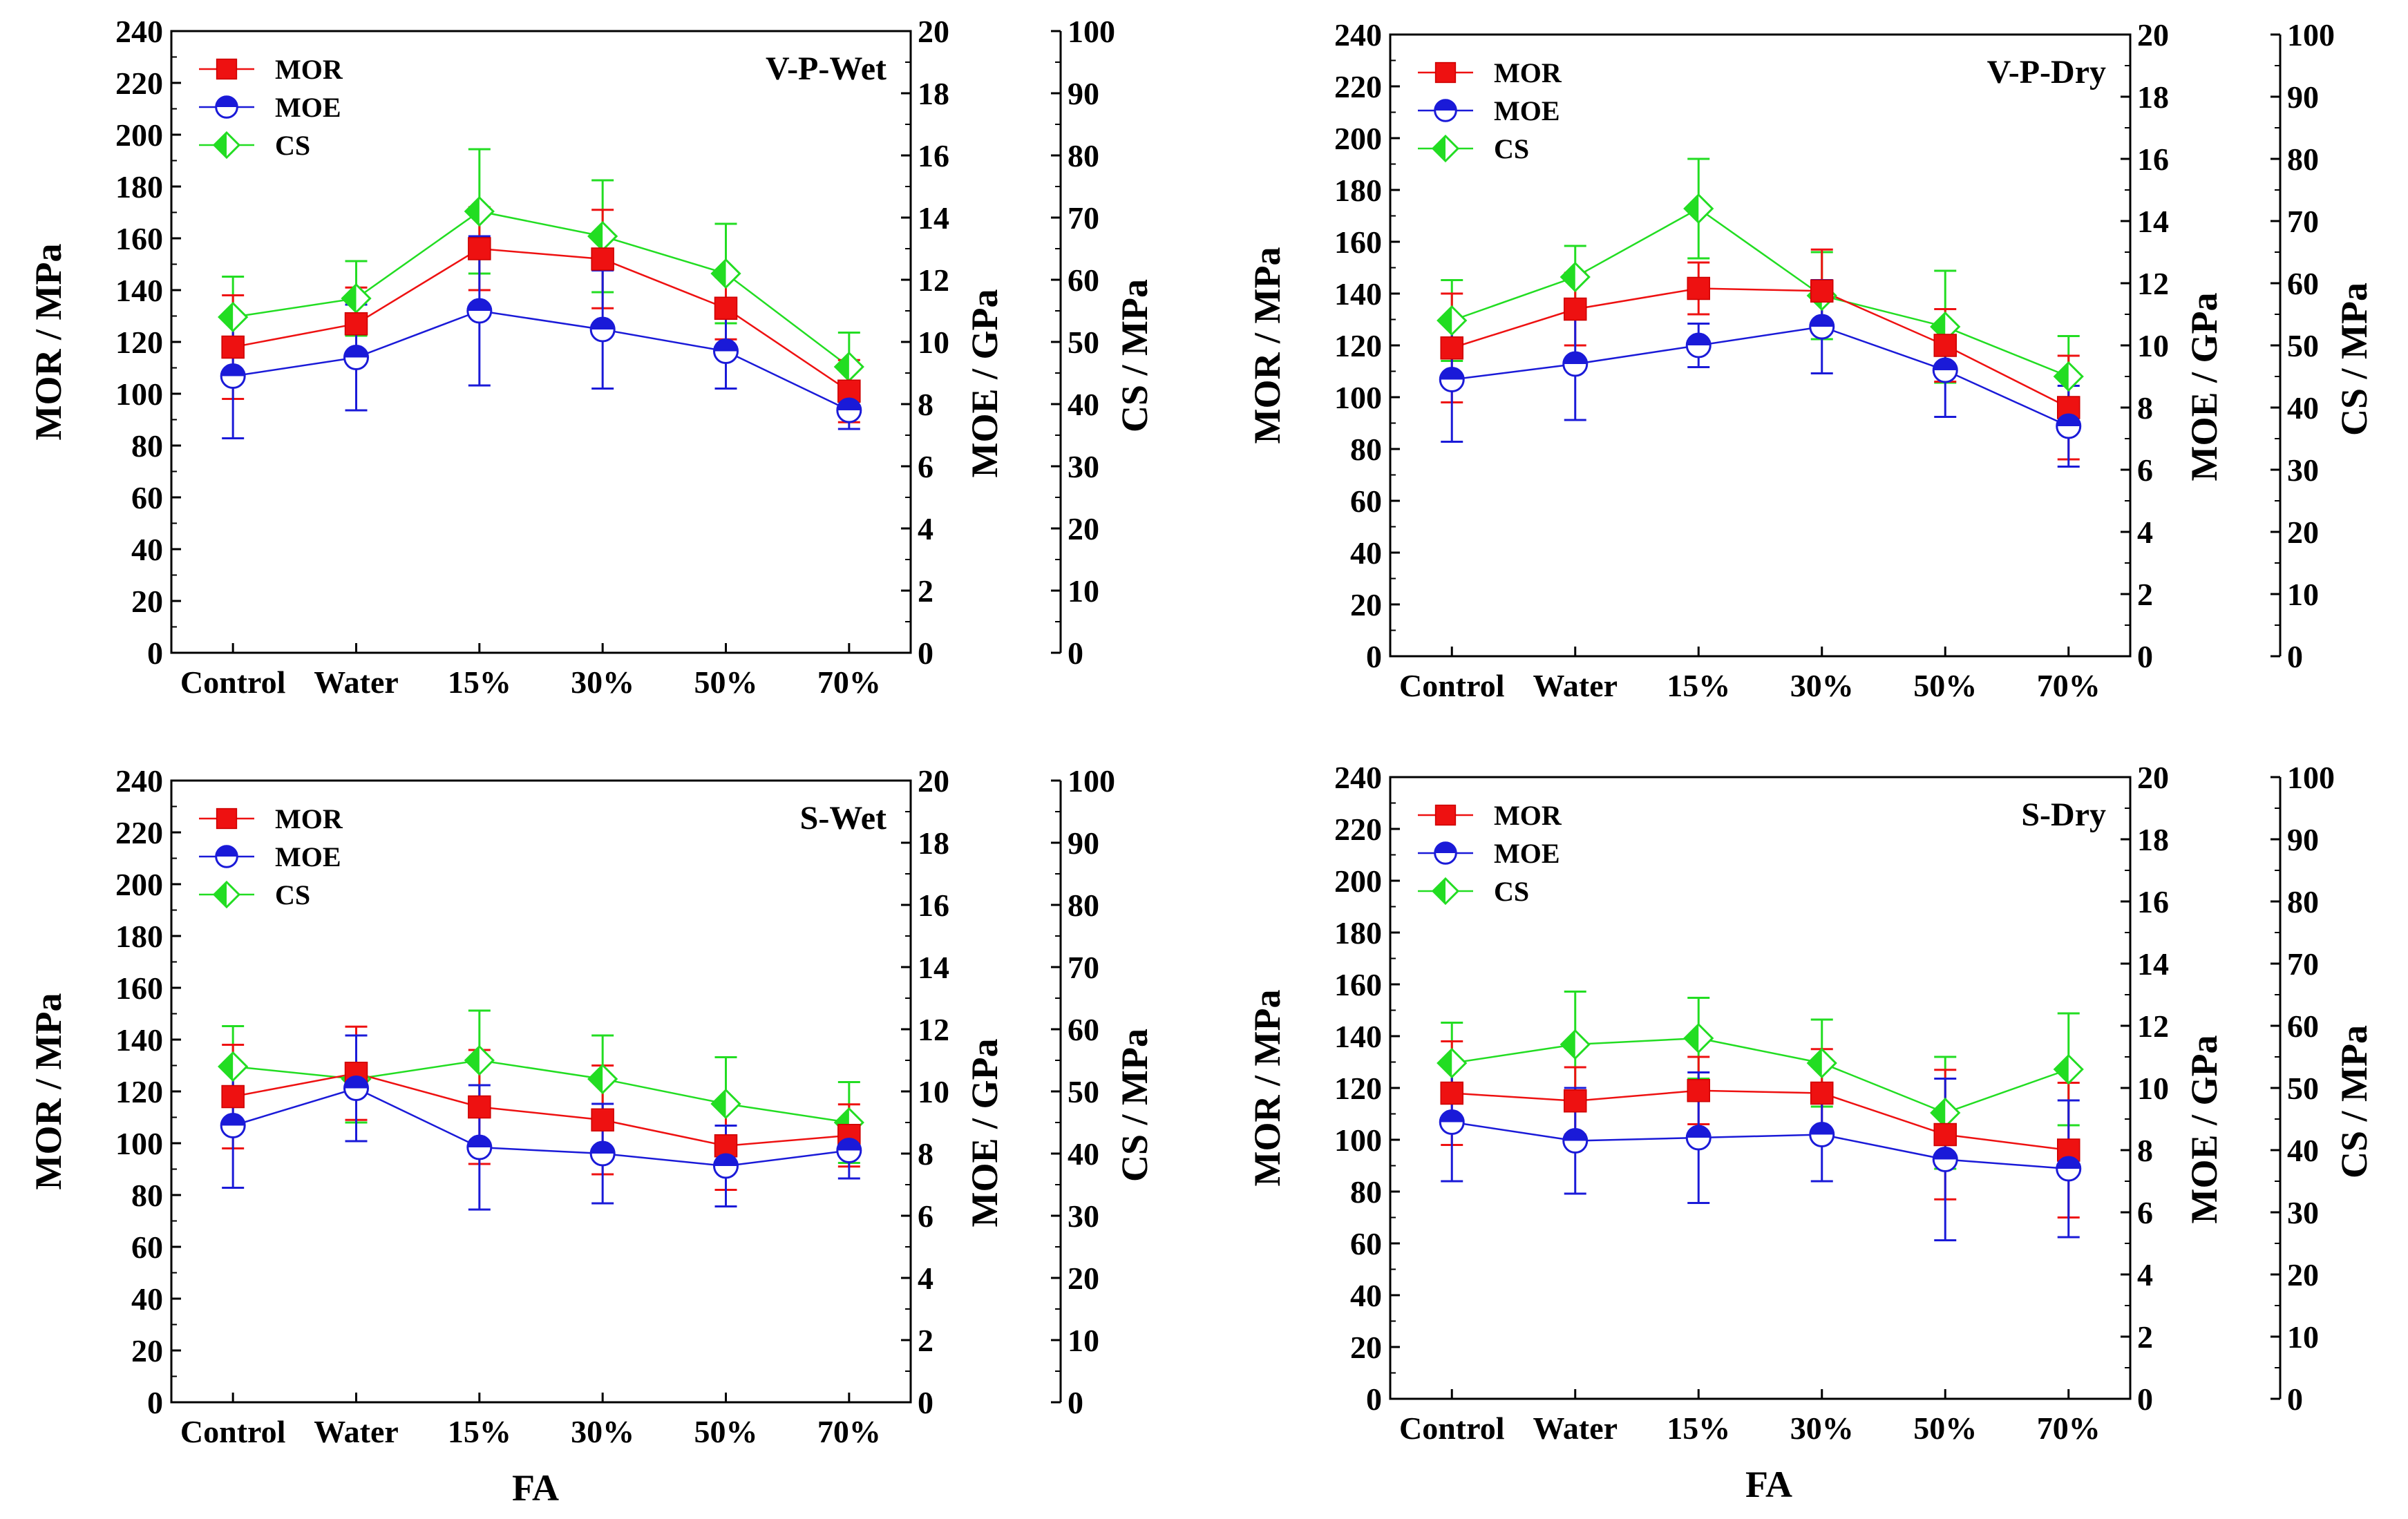 Image resolution: width=2408 pixels, height=1519 pixels. What do you see at coordinates (1083, 1091) in the screenshot?
I see `cs-tick-label: 50` at bounding box center [1083, 1091].